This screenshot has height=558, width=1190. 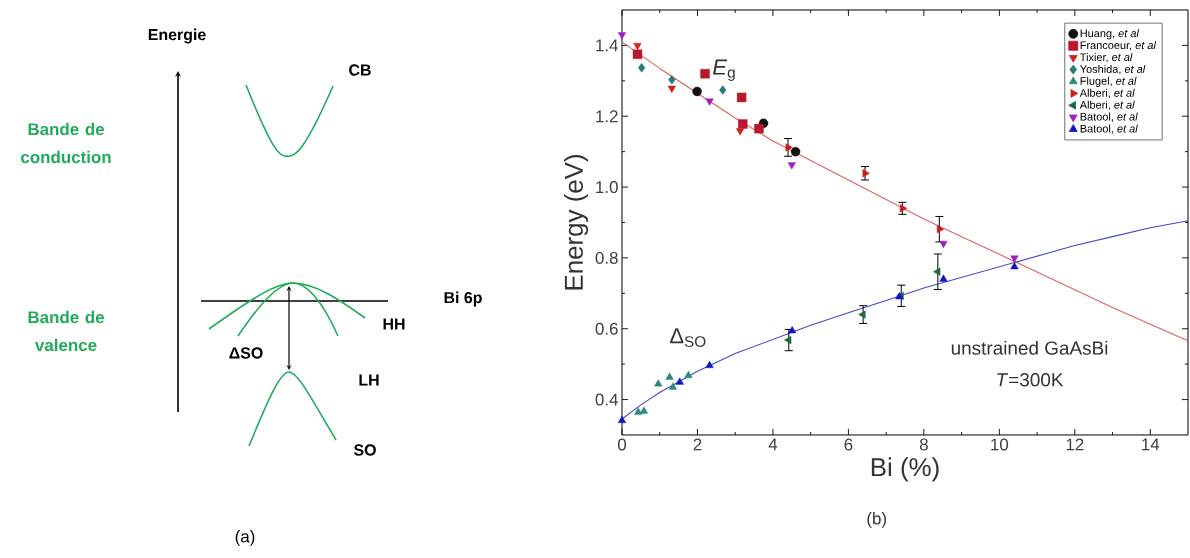 What do you see at coordinates (607, 45) in the screenshot?
I see `y-tick-label: 1.4` at bounding box center [607, 45].